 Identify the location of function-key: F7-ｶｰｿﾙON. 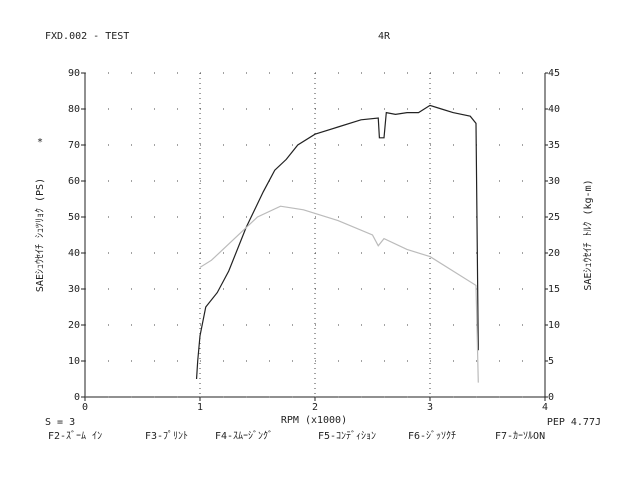
(520, 436).